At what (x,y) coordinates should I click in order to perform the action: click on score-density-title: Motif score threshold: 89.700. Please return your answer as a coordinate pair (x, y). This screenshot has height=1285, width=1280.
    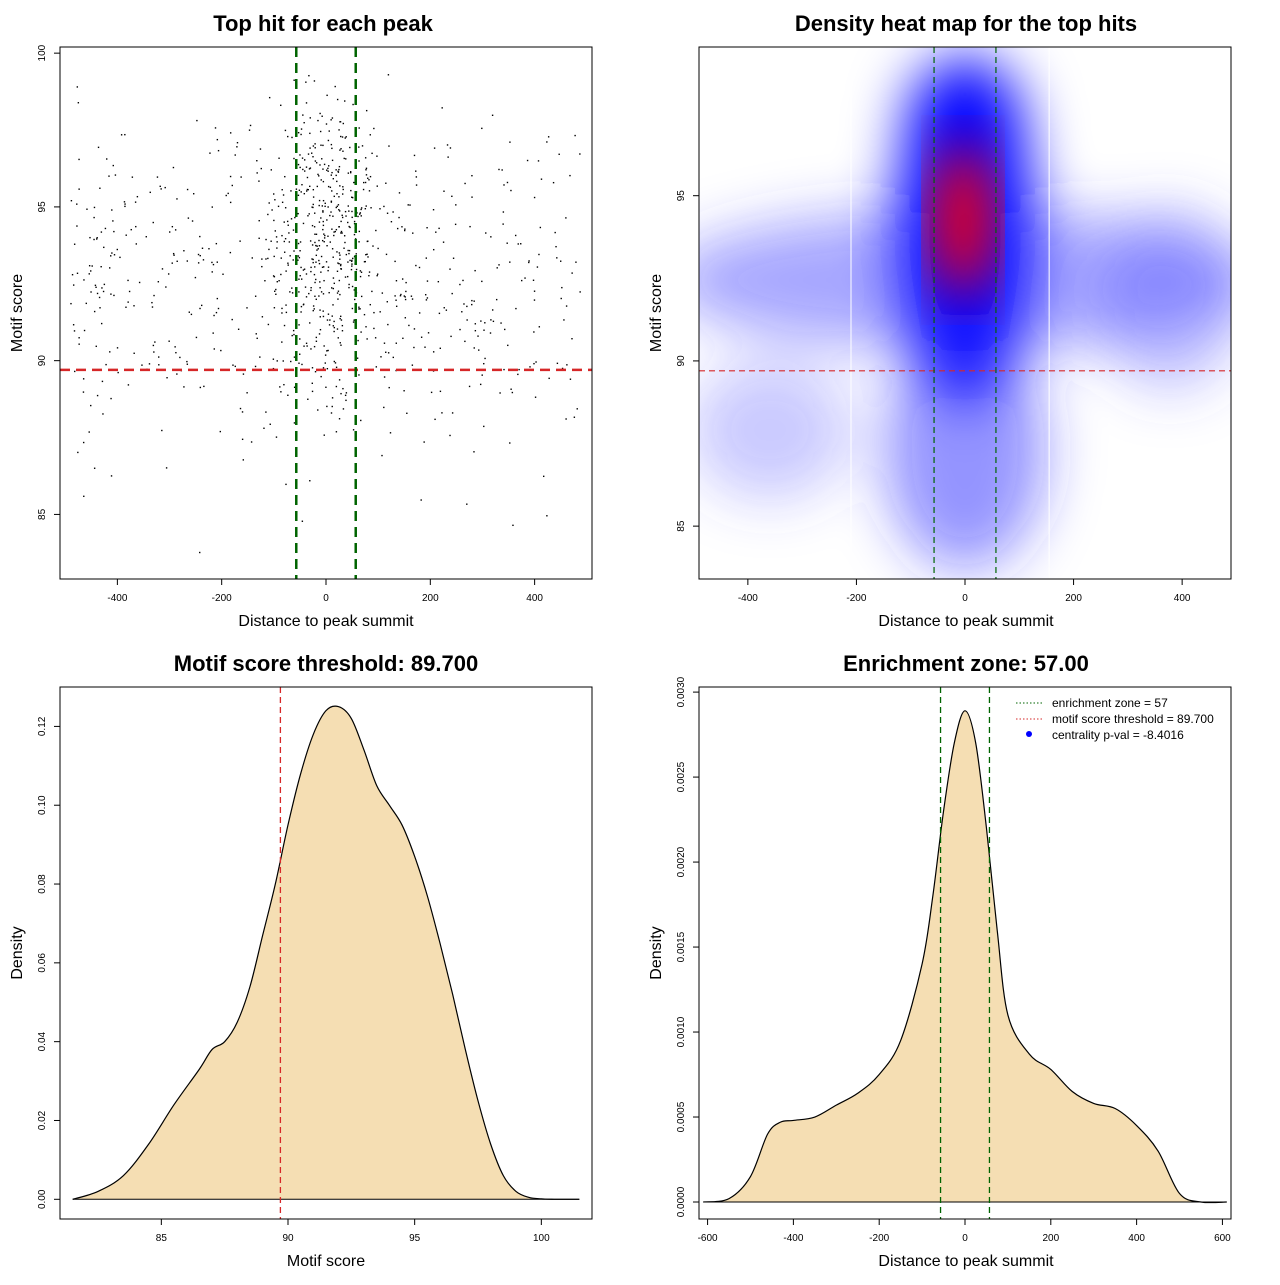
    Looking at the image, I should click on (326, 663).